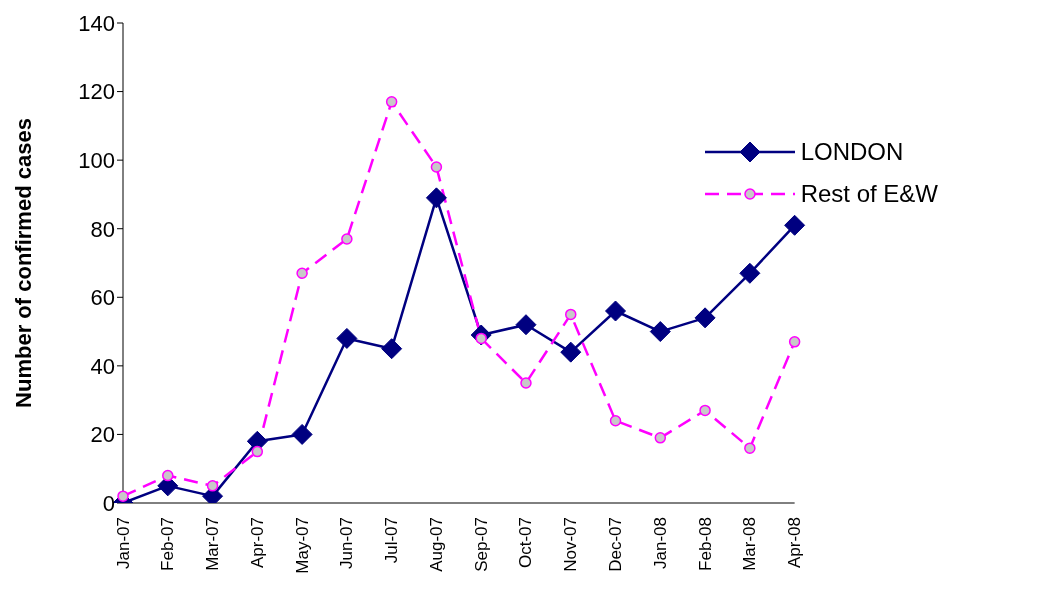  What do you see at coordinates (302, 545) in the screenshot?
I see `x-tick-label: May-07` at bounding box center [302, 545].